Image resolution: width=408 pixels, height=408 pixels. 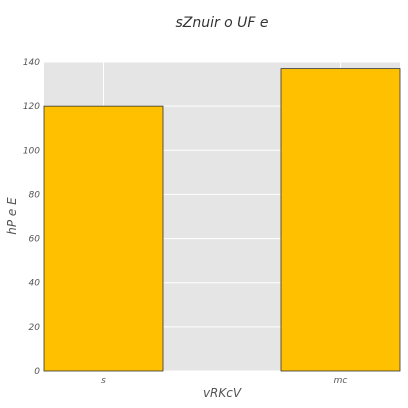 I want to click on y-tick-labels: 0 20 40 60 80 100 120 140, so click(x=31, y=217).